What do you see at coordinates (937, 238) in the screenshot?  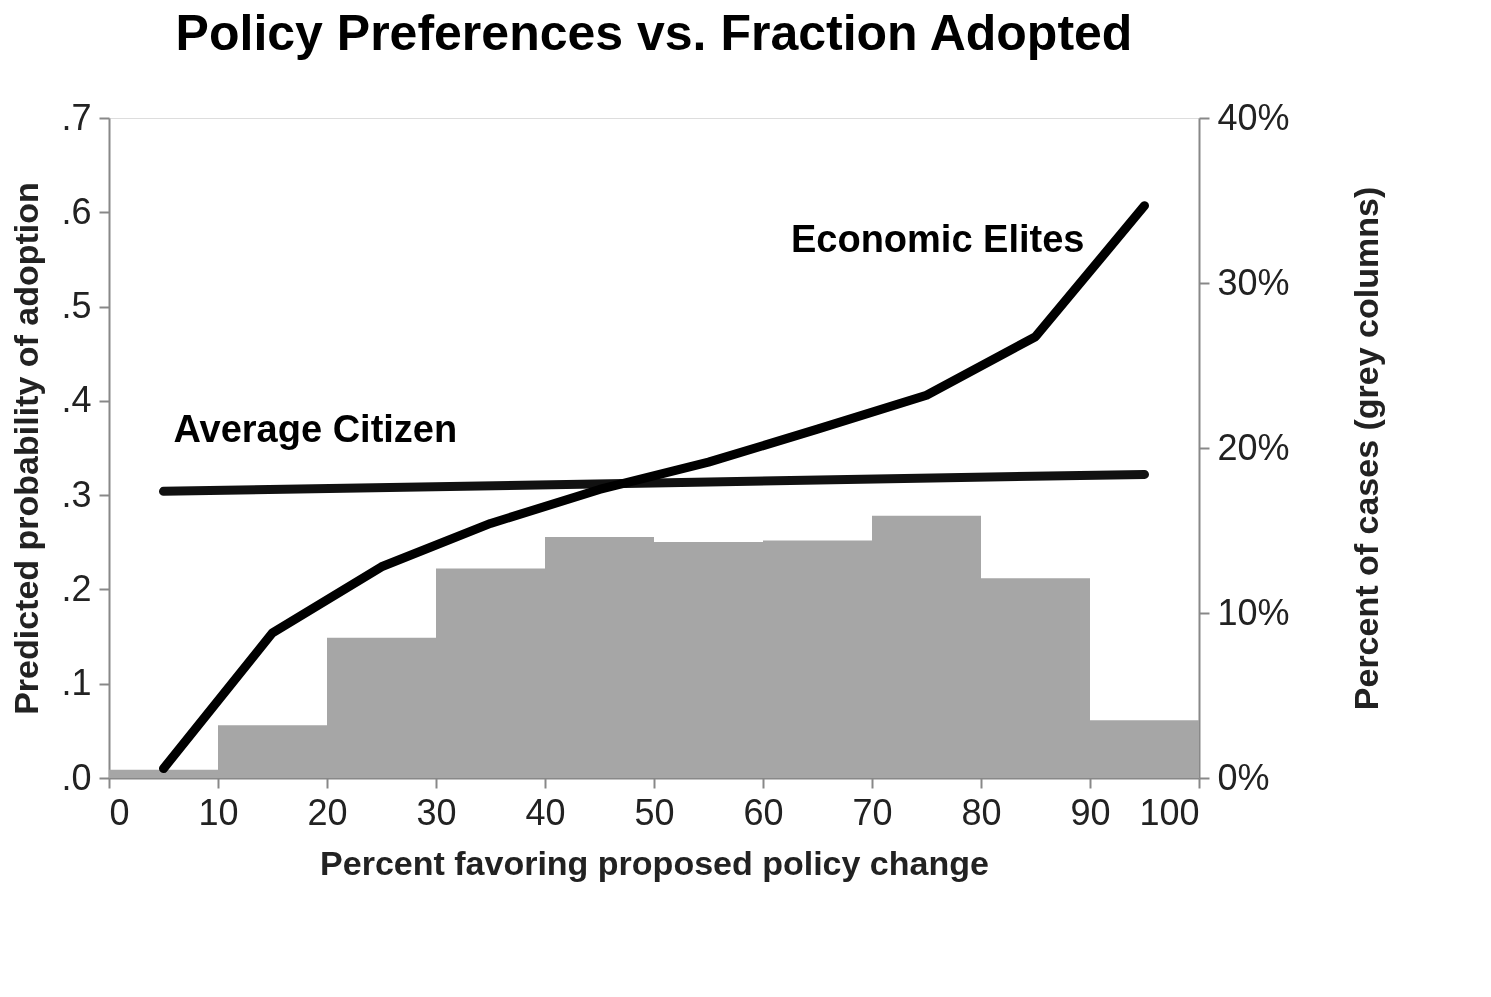 I see `series-label: Economic Elites` at bounding box center [937, 238].